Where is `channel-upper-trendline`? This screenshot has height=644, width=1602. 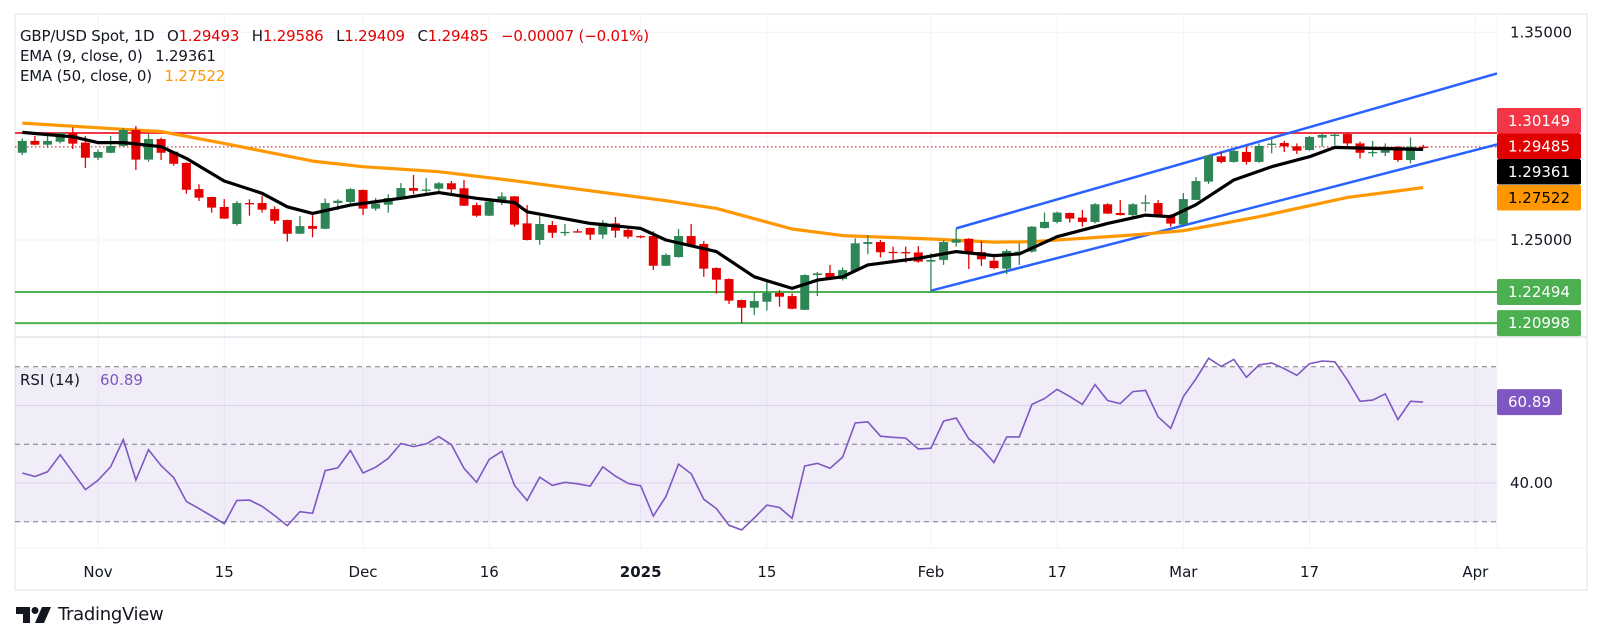 channel-upper-trendline is located at coordinates (1226, 151).